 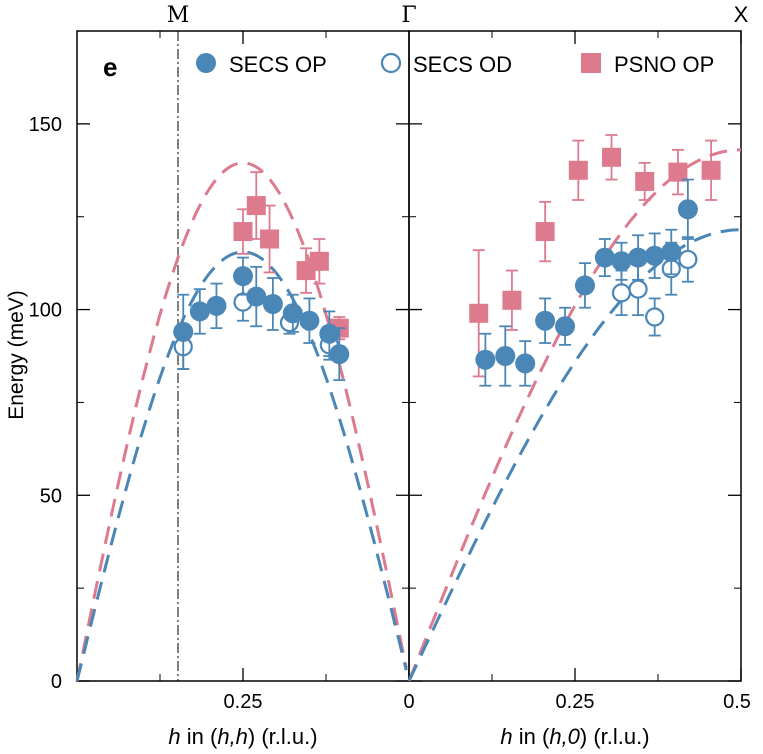 I want to click on x-tick-label: 0, so click(x=408, y=702).